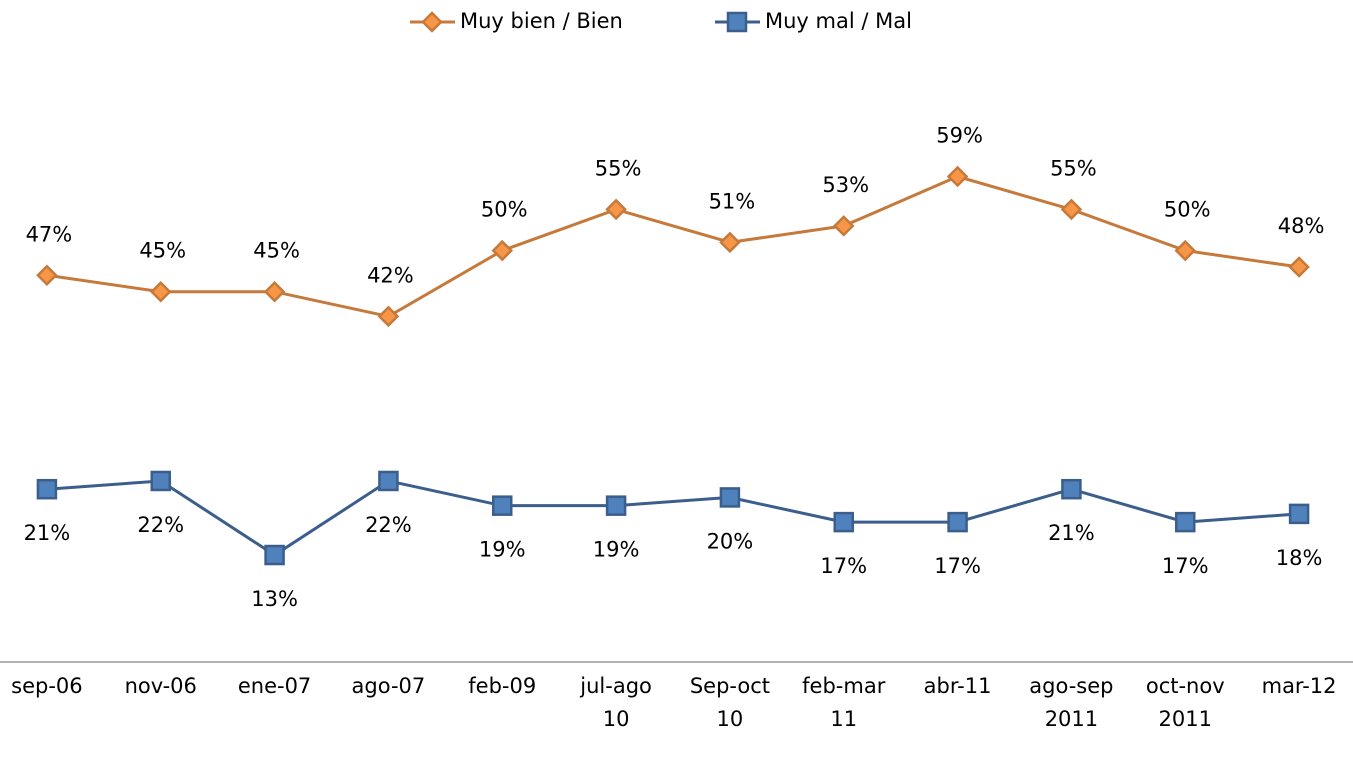 The image size is (1353, 767). What do you see at coordinates (1071, 702) in the screenshot?
I see `x-tick-label: ago-sep 2011` at bounding box center [1071, 702].